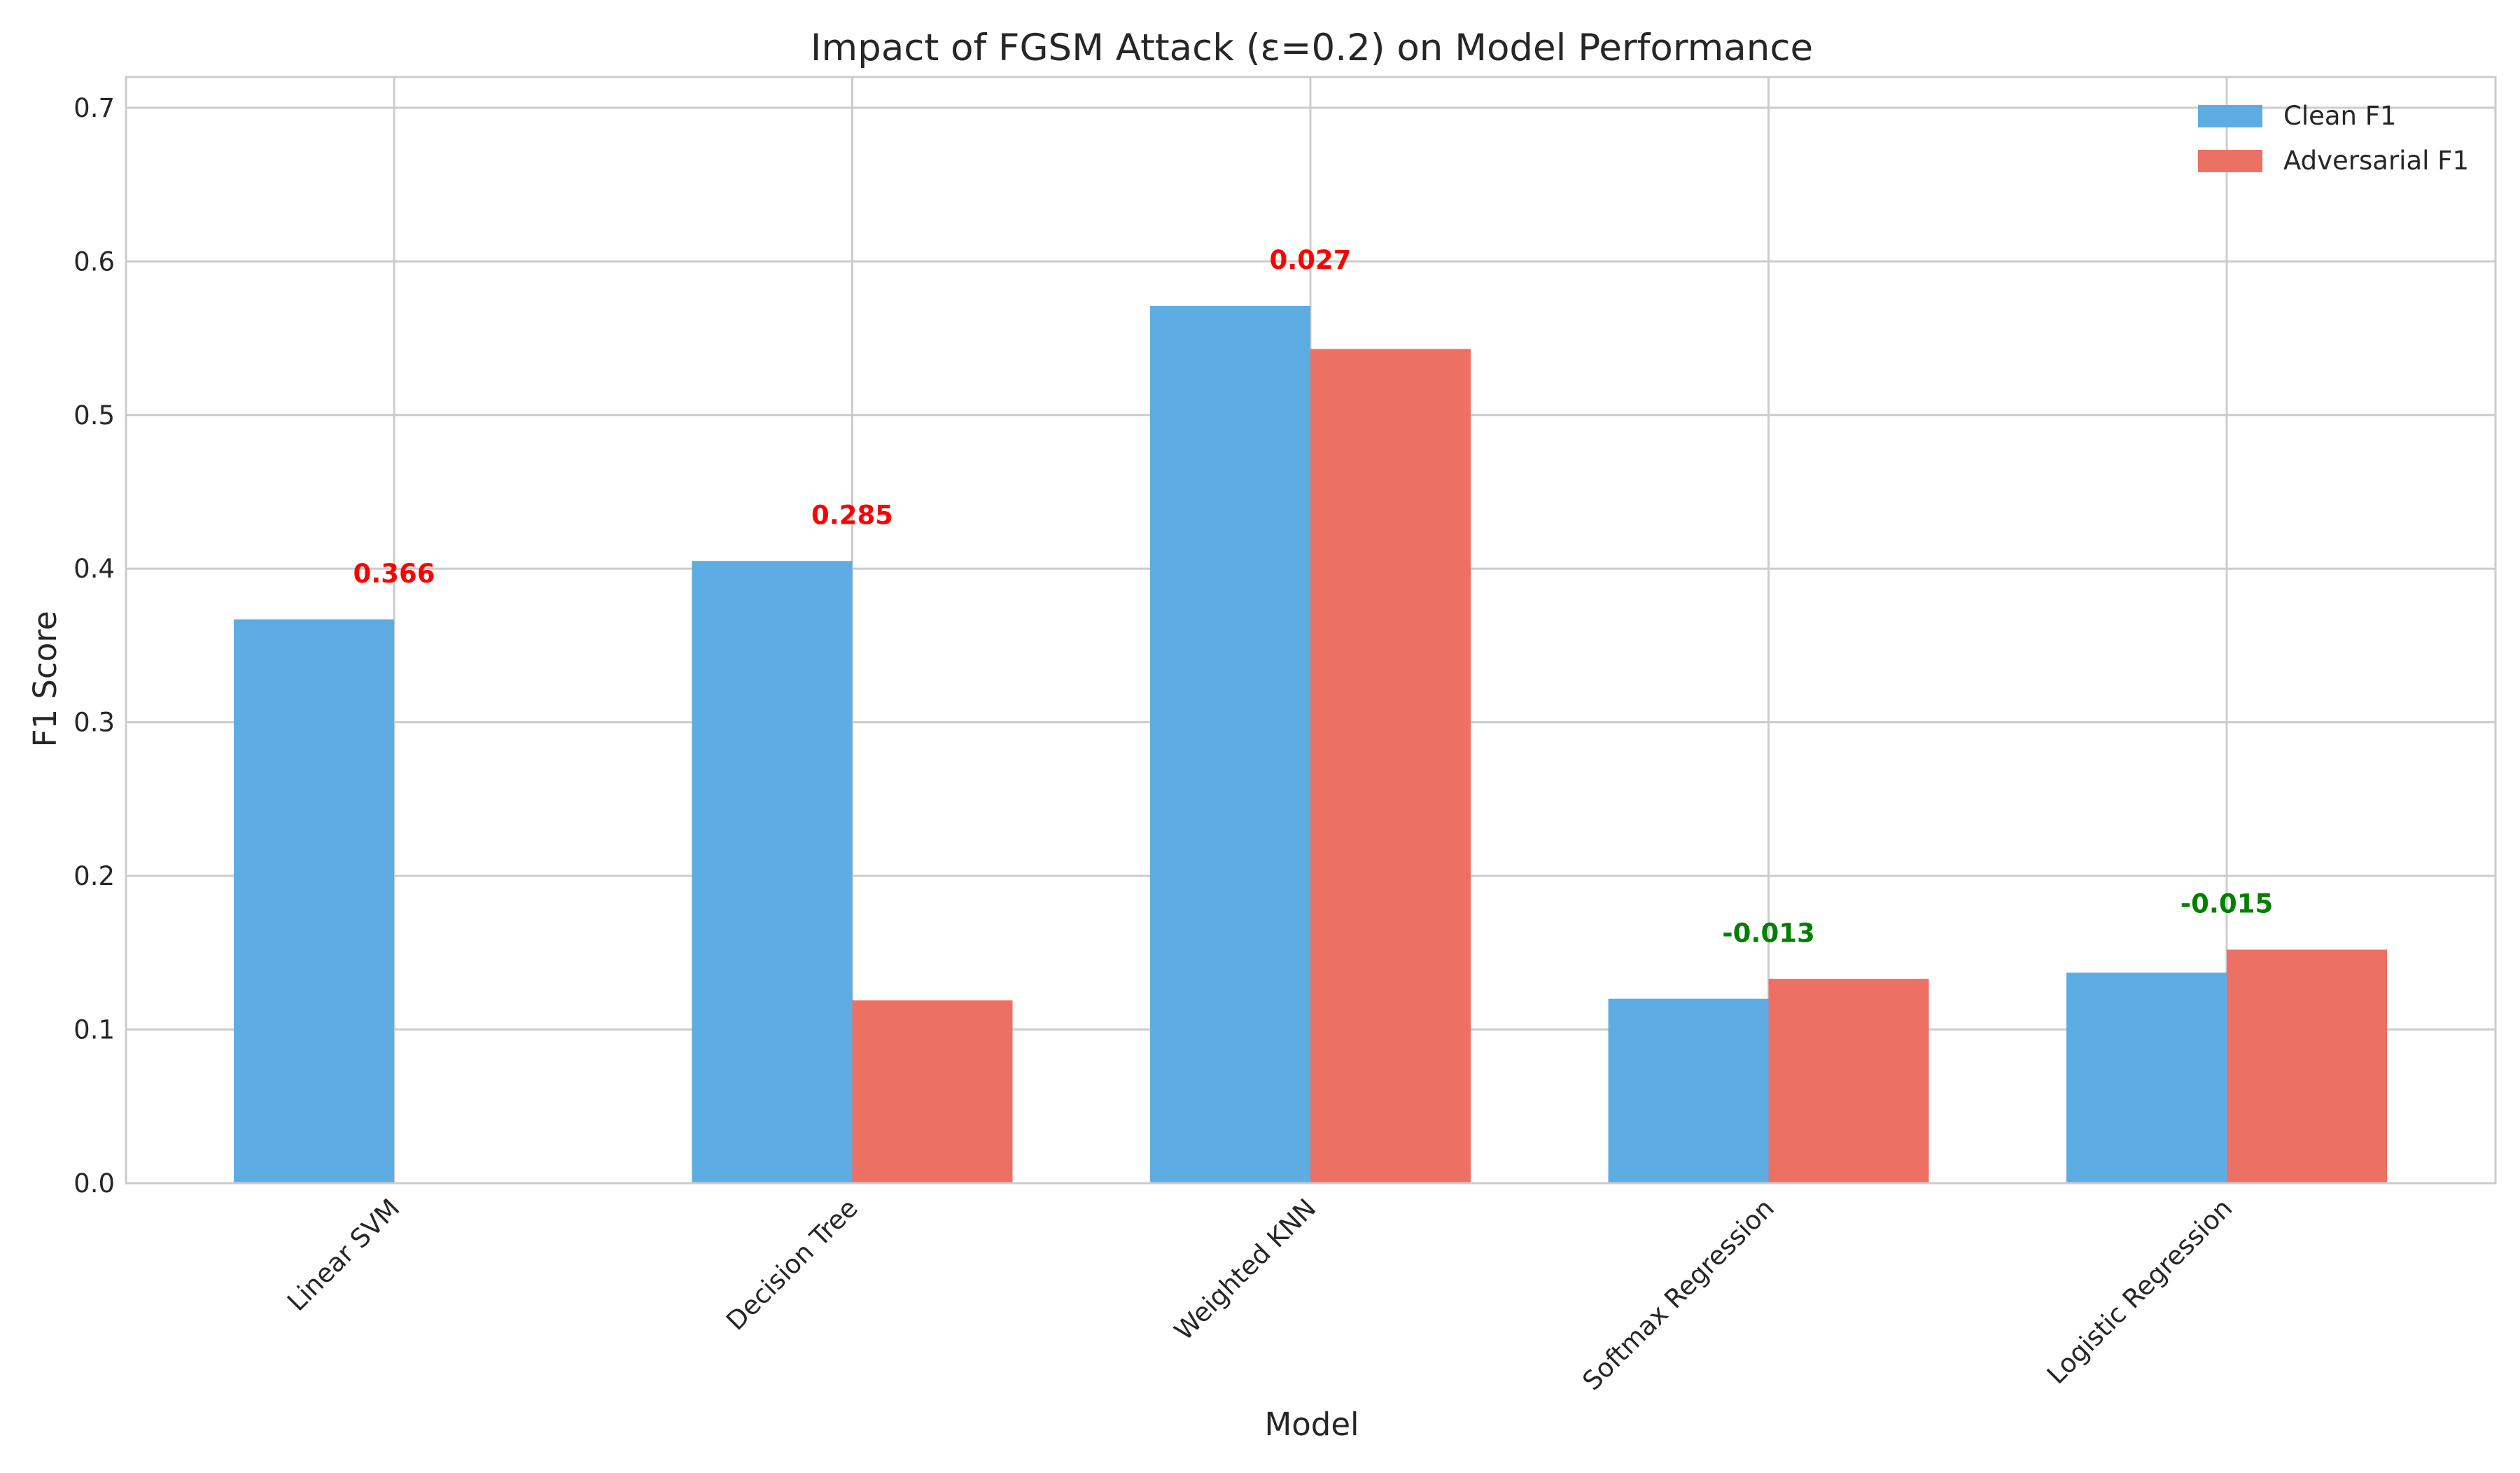  I want to click on legend-label: Clean F1, so click(2340, 116).